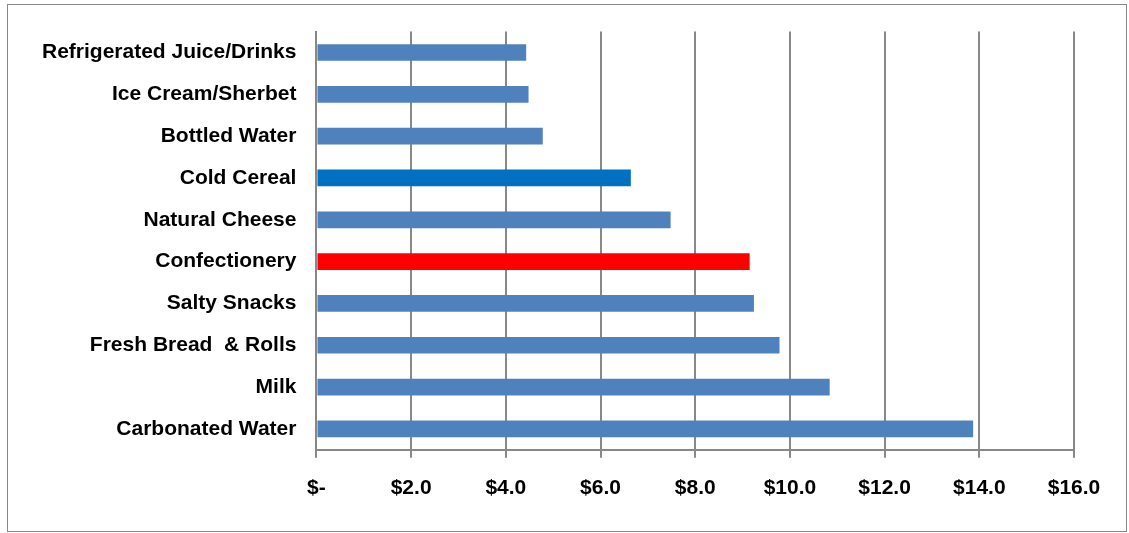  What do you see at coordinates (204, 93) in the screenshot?
I see `y-tick-label: Ice Cream/Sherbet` at bounding box center [204, 93].